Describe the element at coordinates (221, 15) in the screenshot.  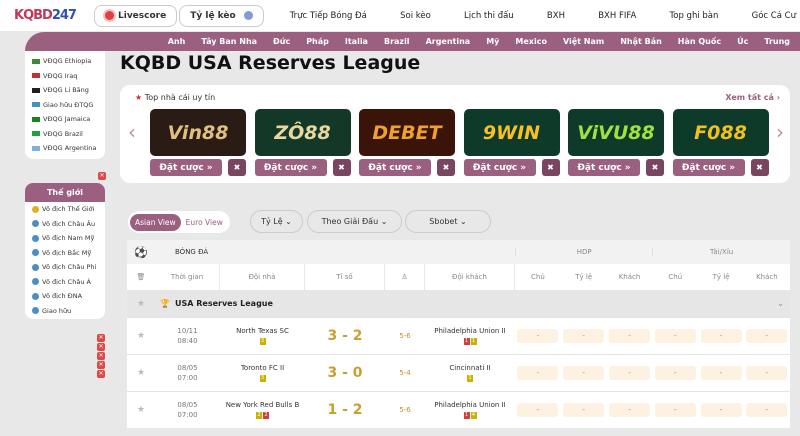
I see `odds-button: Tỷ lệ kèo` at that location.